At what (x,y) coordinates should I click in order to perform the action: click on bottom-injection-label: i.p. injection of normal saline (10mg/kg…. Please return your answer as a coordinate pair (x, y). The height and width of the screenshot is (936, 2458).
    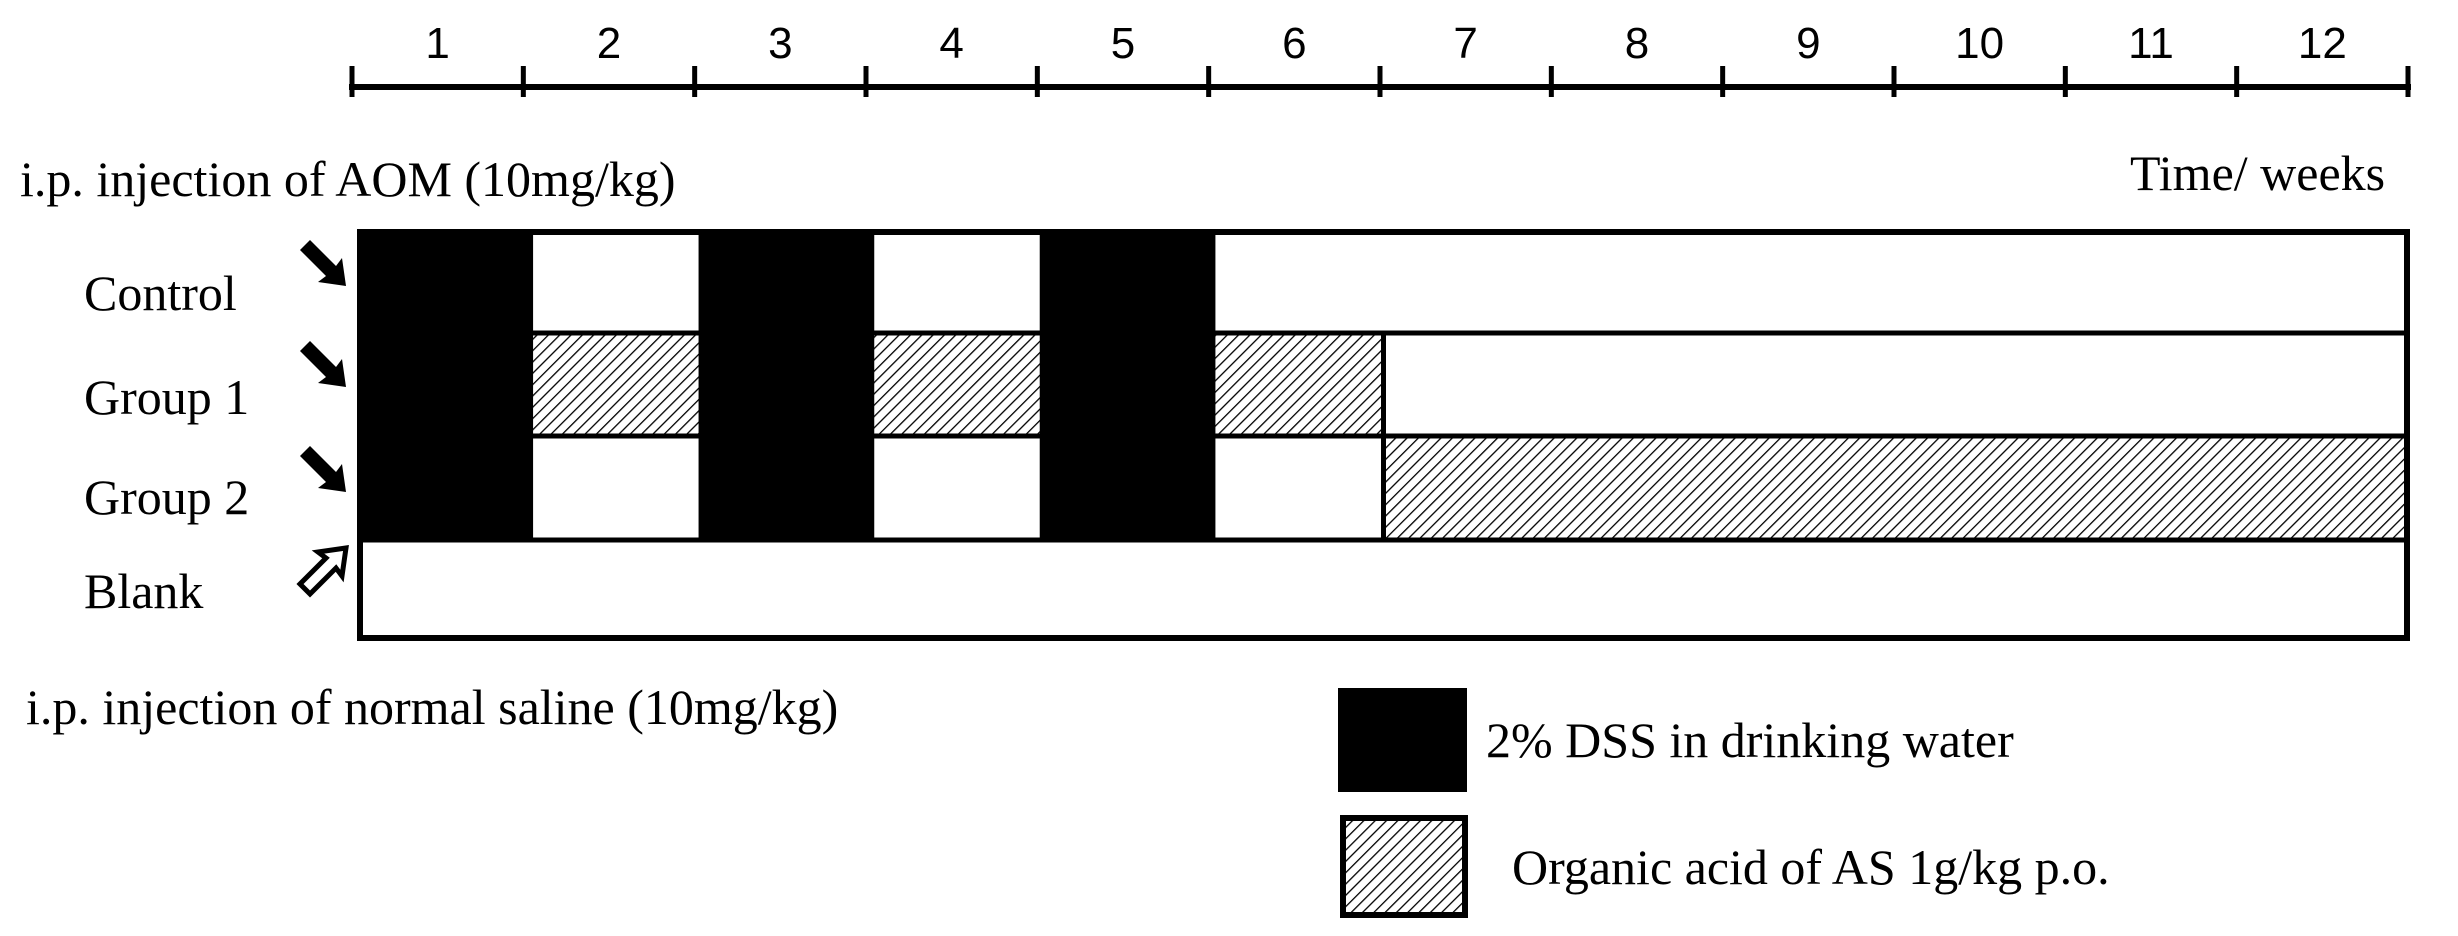
    Looking at the image, I should click on (432, 707).